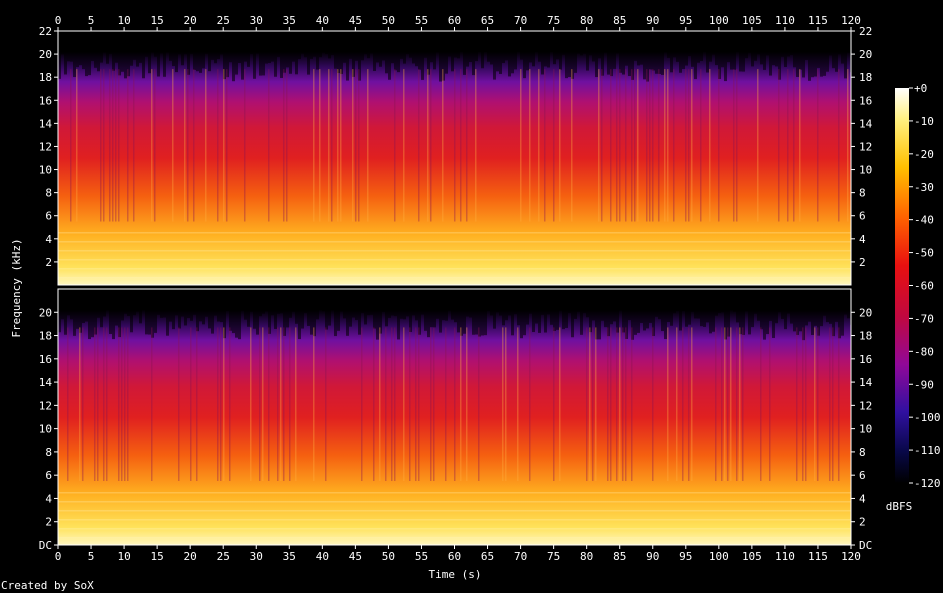 The width and height of the screenshot is (943, 593). Describe the element at coordinates (785, 20) in the screenshot. I see `x-tick-label-top: 110` at that location.